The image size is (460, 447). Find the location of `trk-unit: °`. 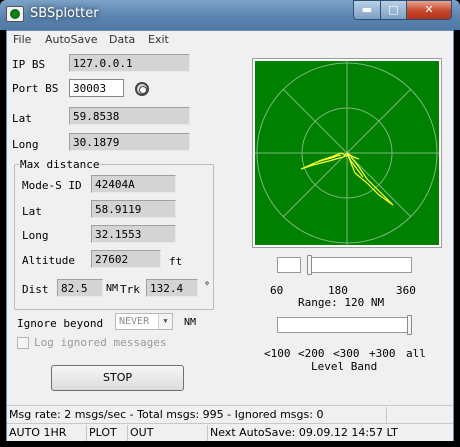

trk-unit: ° is located at coordinates (207, 286).